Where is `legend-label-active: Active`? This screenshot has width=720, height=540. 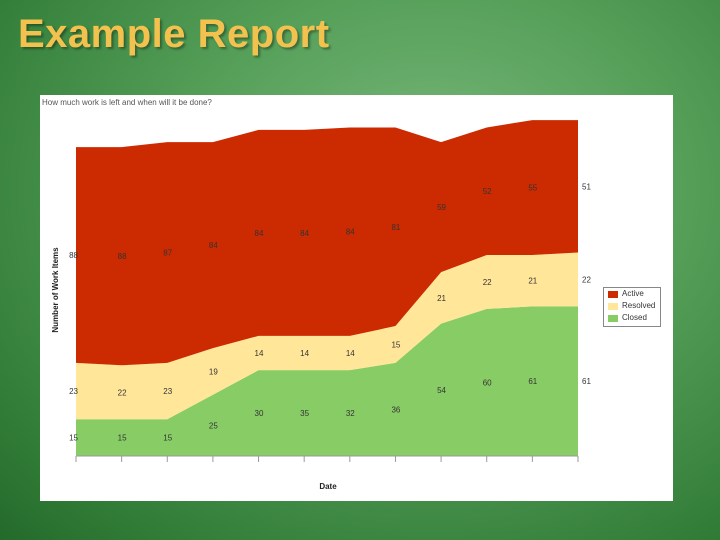 legend-label-active: Active is located at coordinates (633, 293).